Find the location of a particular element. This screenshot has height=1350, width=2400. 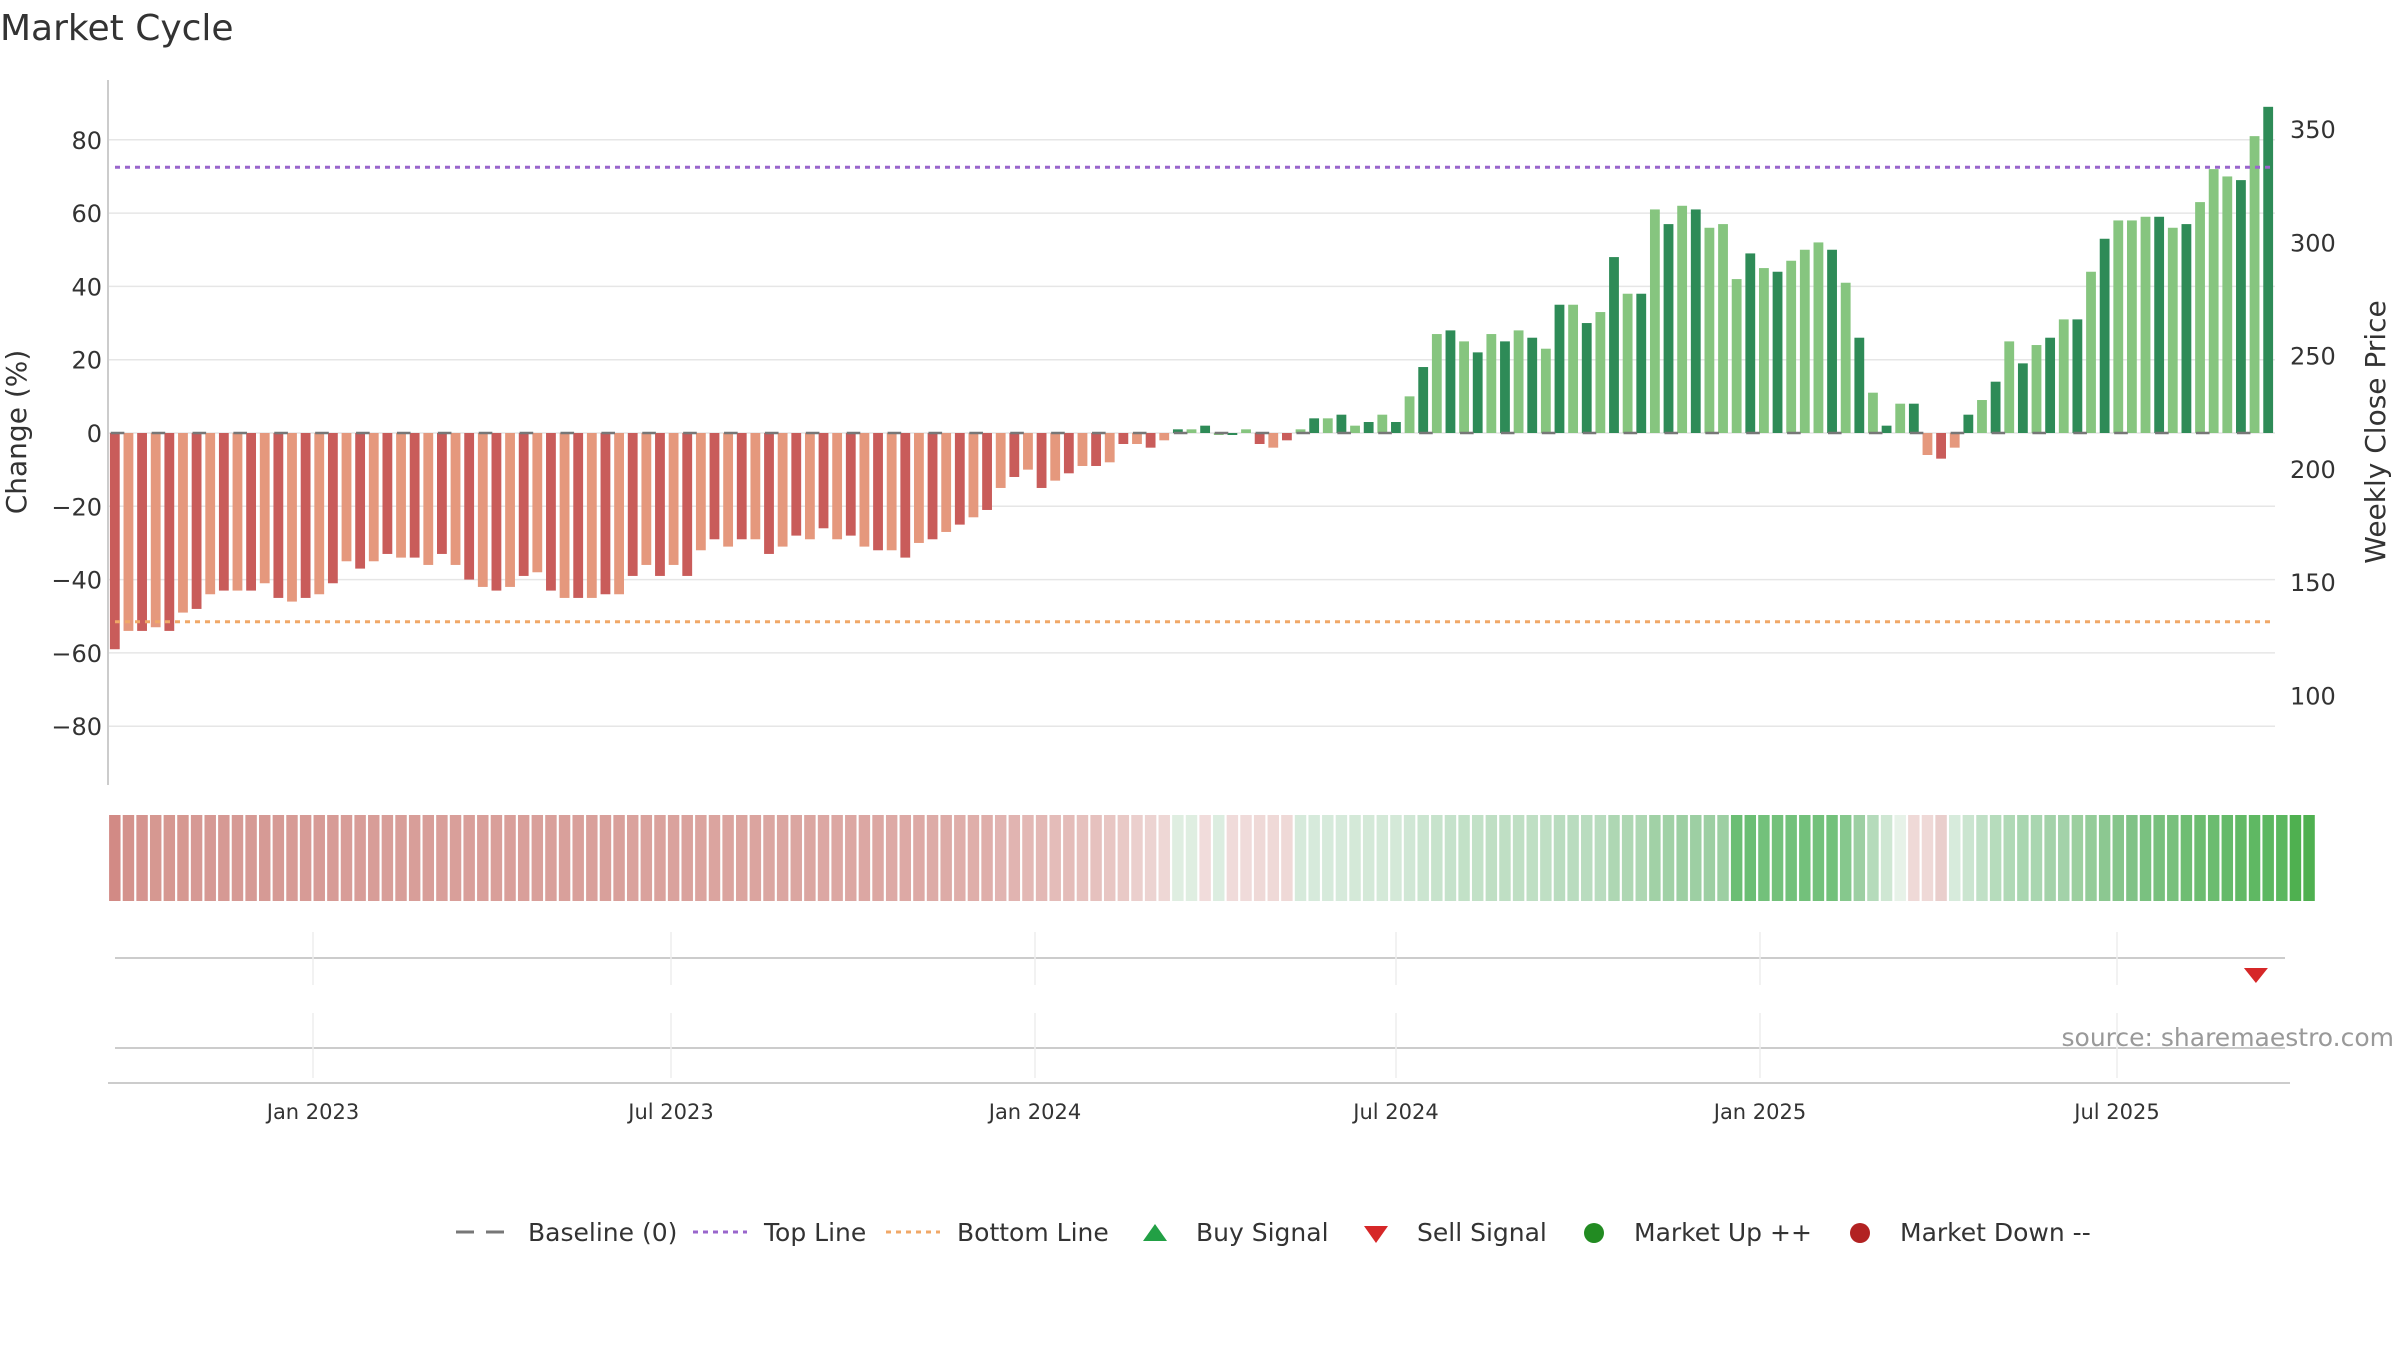

y-tick-label: 60 is located at coordinates (86, 214).